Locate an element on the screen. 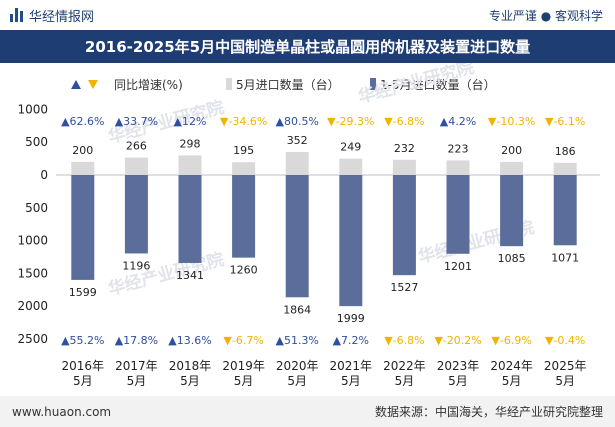 The height and width of the screenshot is (427, 615). month-value-label: 266 is located at coordinates (136, 146).